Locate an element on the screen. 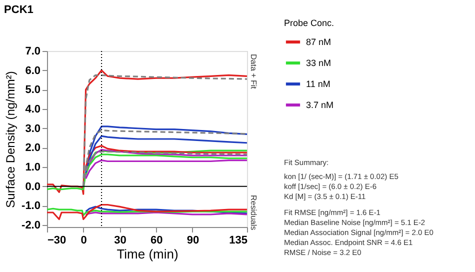 This screenshot has width=475, height=272. x-tick-label: 90 is located at coordinates (193, 240).